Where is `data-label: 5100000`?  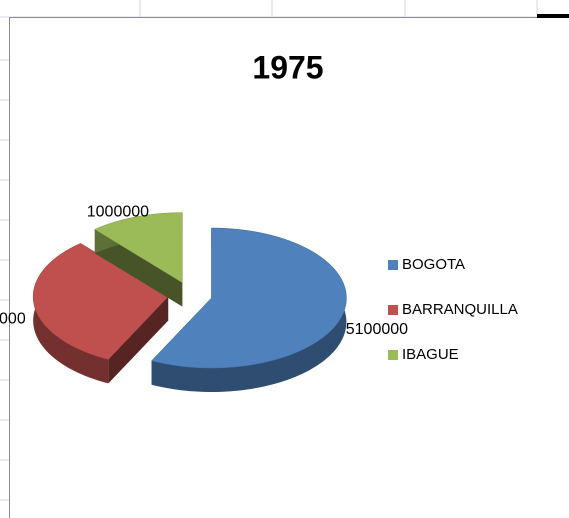
data-label: 5100000 is located at coordinates (377, 329).